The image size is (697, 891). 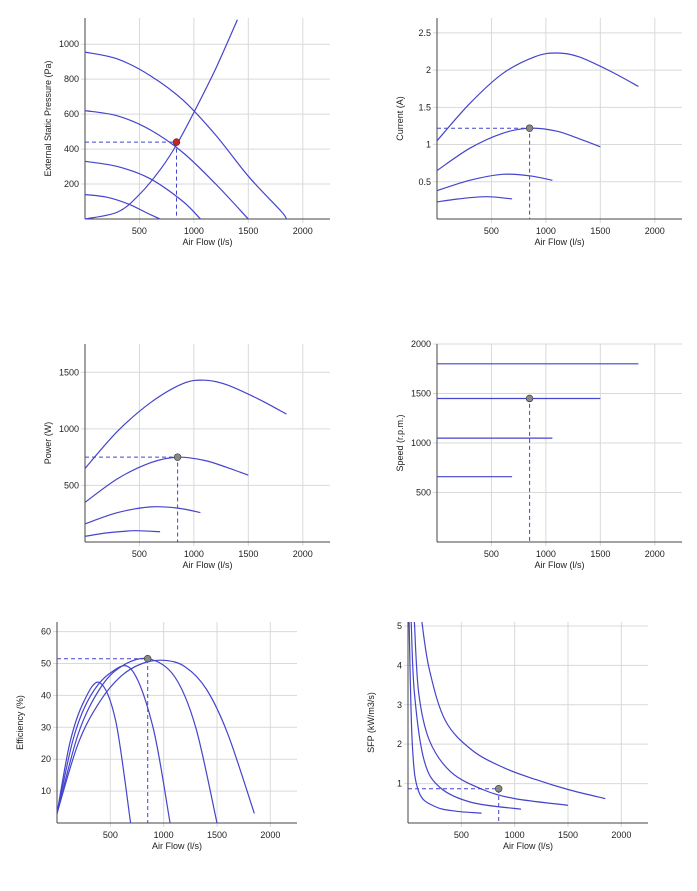 What do you see at coordinates (421, 443) in the screenshot?
I see `speed-y-tick-label: 1000` at bounding box center [421, 443].